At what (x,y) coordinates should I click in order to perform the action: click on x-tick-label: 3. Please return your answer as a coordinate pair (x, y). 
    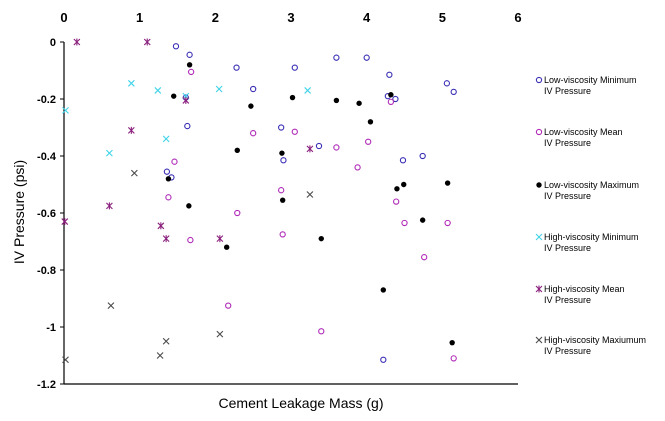
    Looking at the image, I should click on (290, 17).